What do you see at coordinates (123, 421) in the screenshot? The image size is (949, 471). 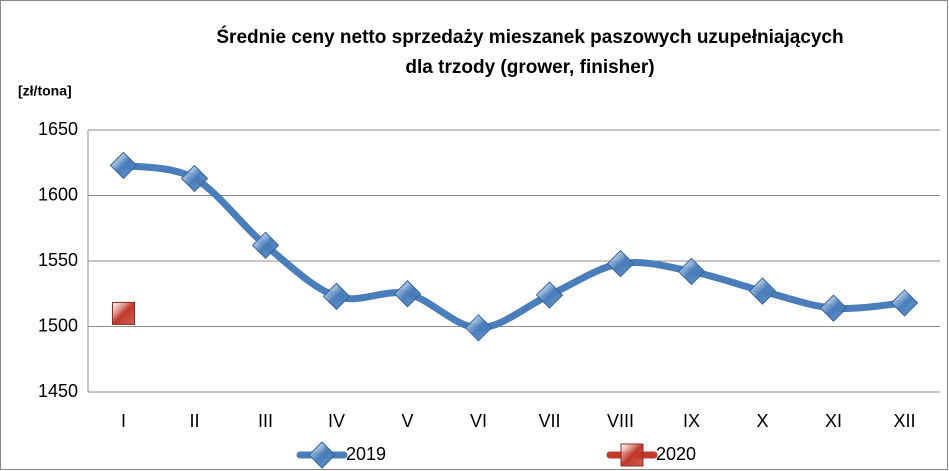 I see `x-tick-label: I` at bounding box center [123, 421].